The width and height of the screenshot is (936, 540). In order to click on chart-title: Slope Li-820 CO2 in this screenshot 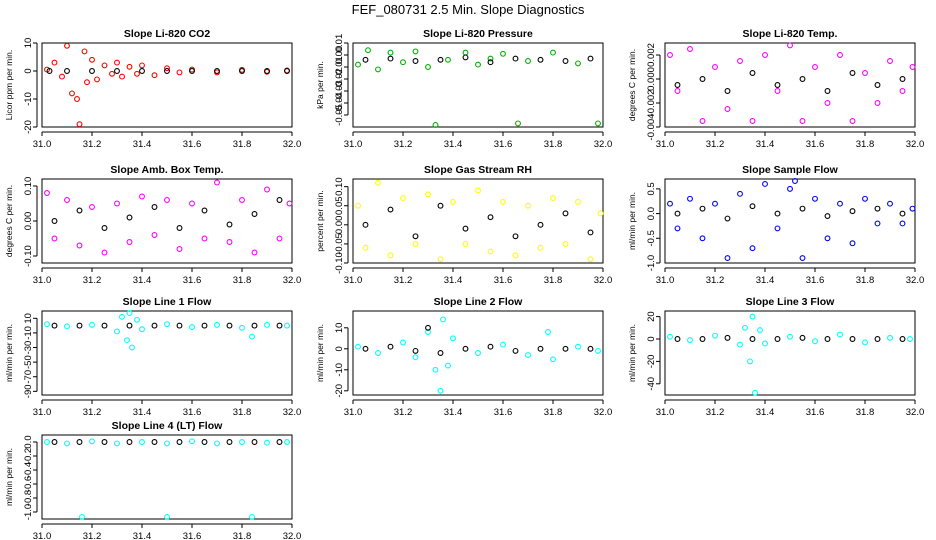, I will do `click(167, 34)`.